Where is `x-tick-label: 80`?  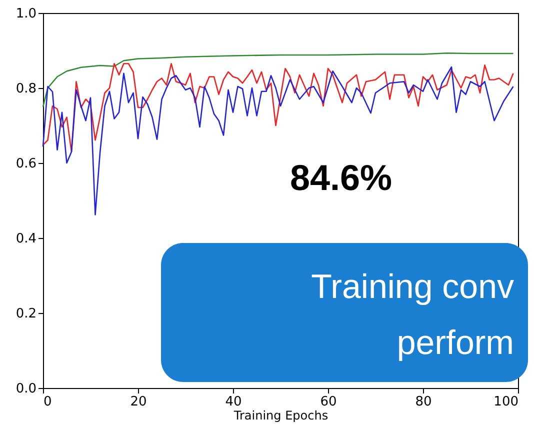 x-tick-label: 80 is located at coordinates (423, 402).